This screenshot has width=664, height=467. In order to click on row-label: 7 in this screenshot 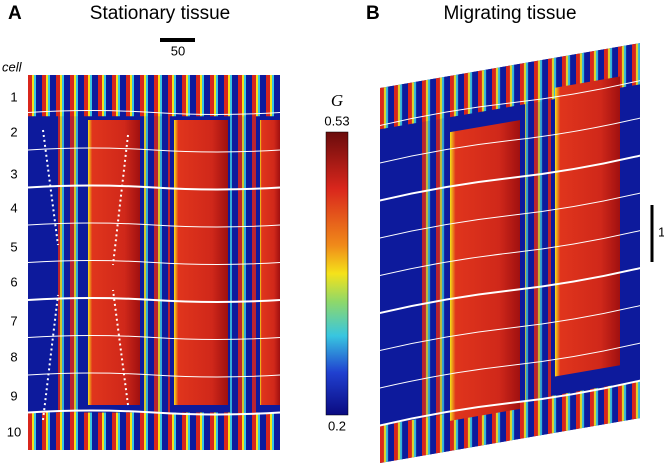, I will do `click(13, 320)`.